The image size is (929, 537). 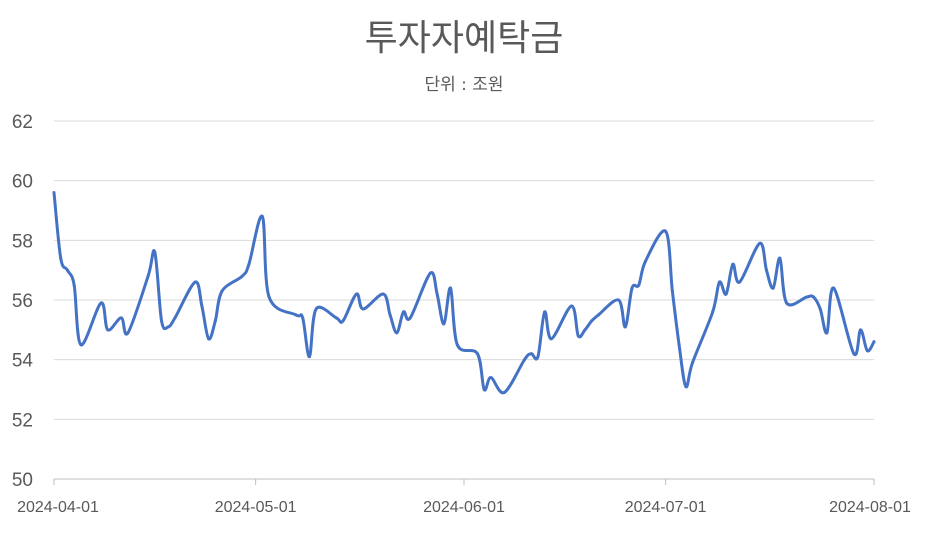 What do you see at coordinates (23, 361) in the screenshot?
I see `y-tick-label: 54` at bounding box center [23, 361].